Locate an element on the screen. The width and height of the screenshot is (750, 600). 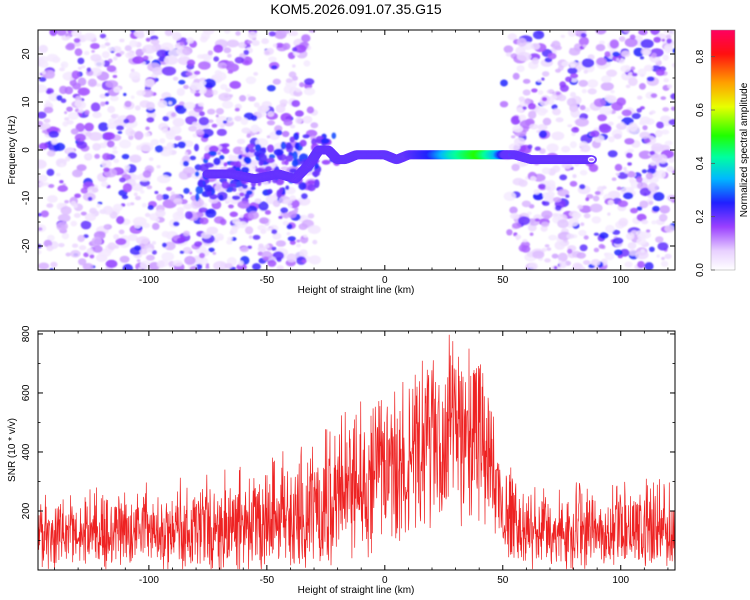
y-tick-label: -10 is located at coordinates (26, 197).